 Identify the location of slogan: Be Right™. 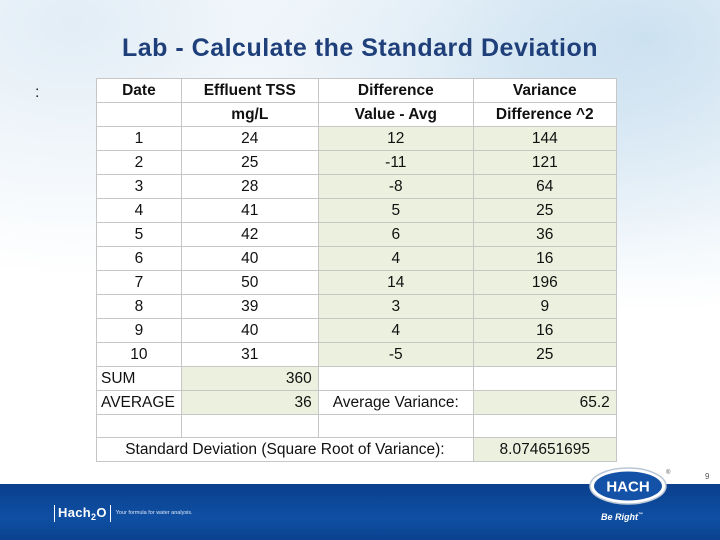
(622, 517).